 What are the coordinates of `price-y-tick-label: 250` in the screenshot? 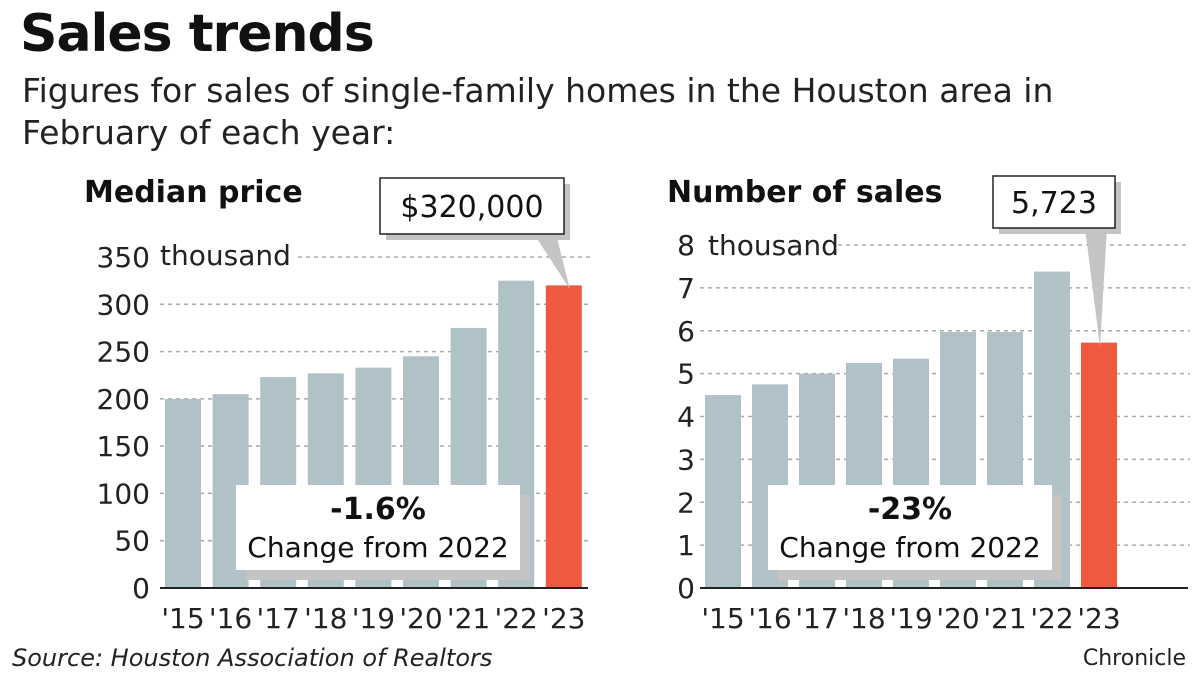 It's located at (123, 352).